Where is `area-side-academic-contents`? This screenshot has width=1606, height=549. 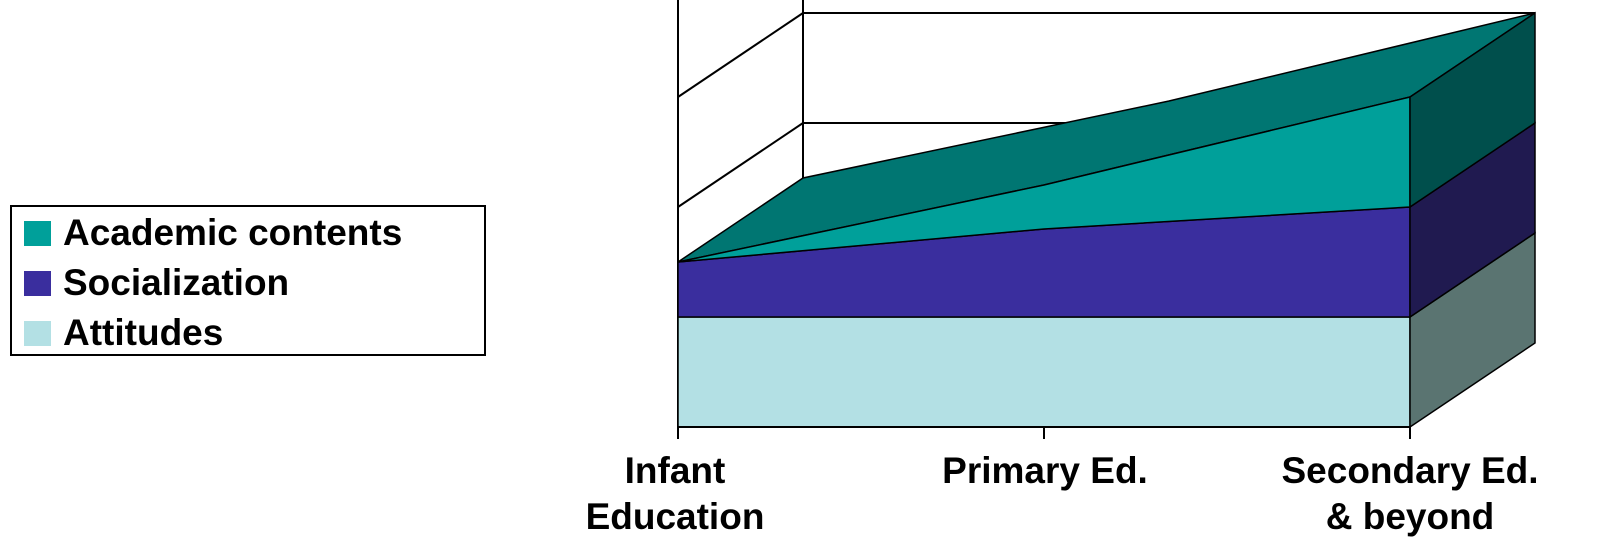 area-side-academic-contents is located at coordinates (1472, 110).